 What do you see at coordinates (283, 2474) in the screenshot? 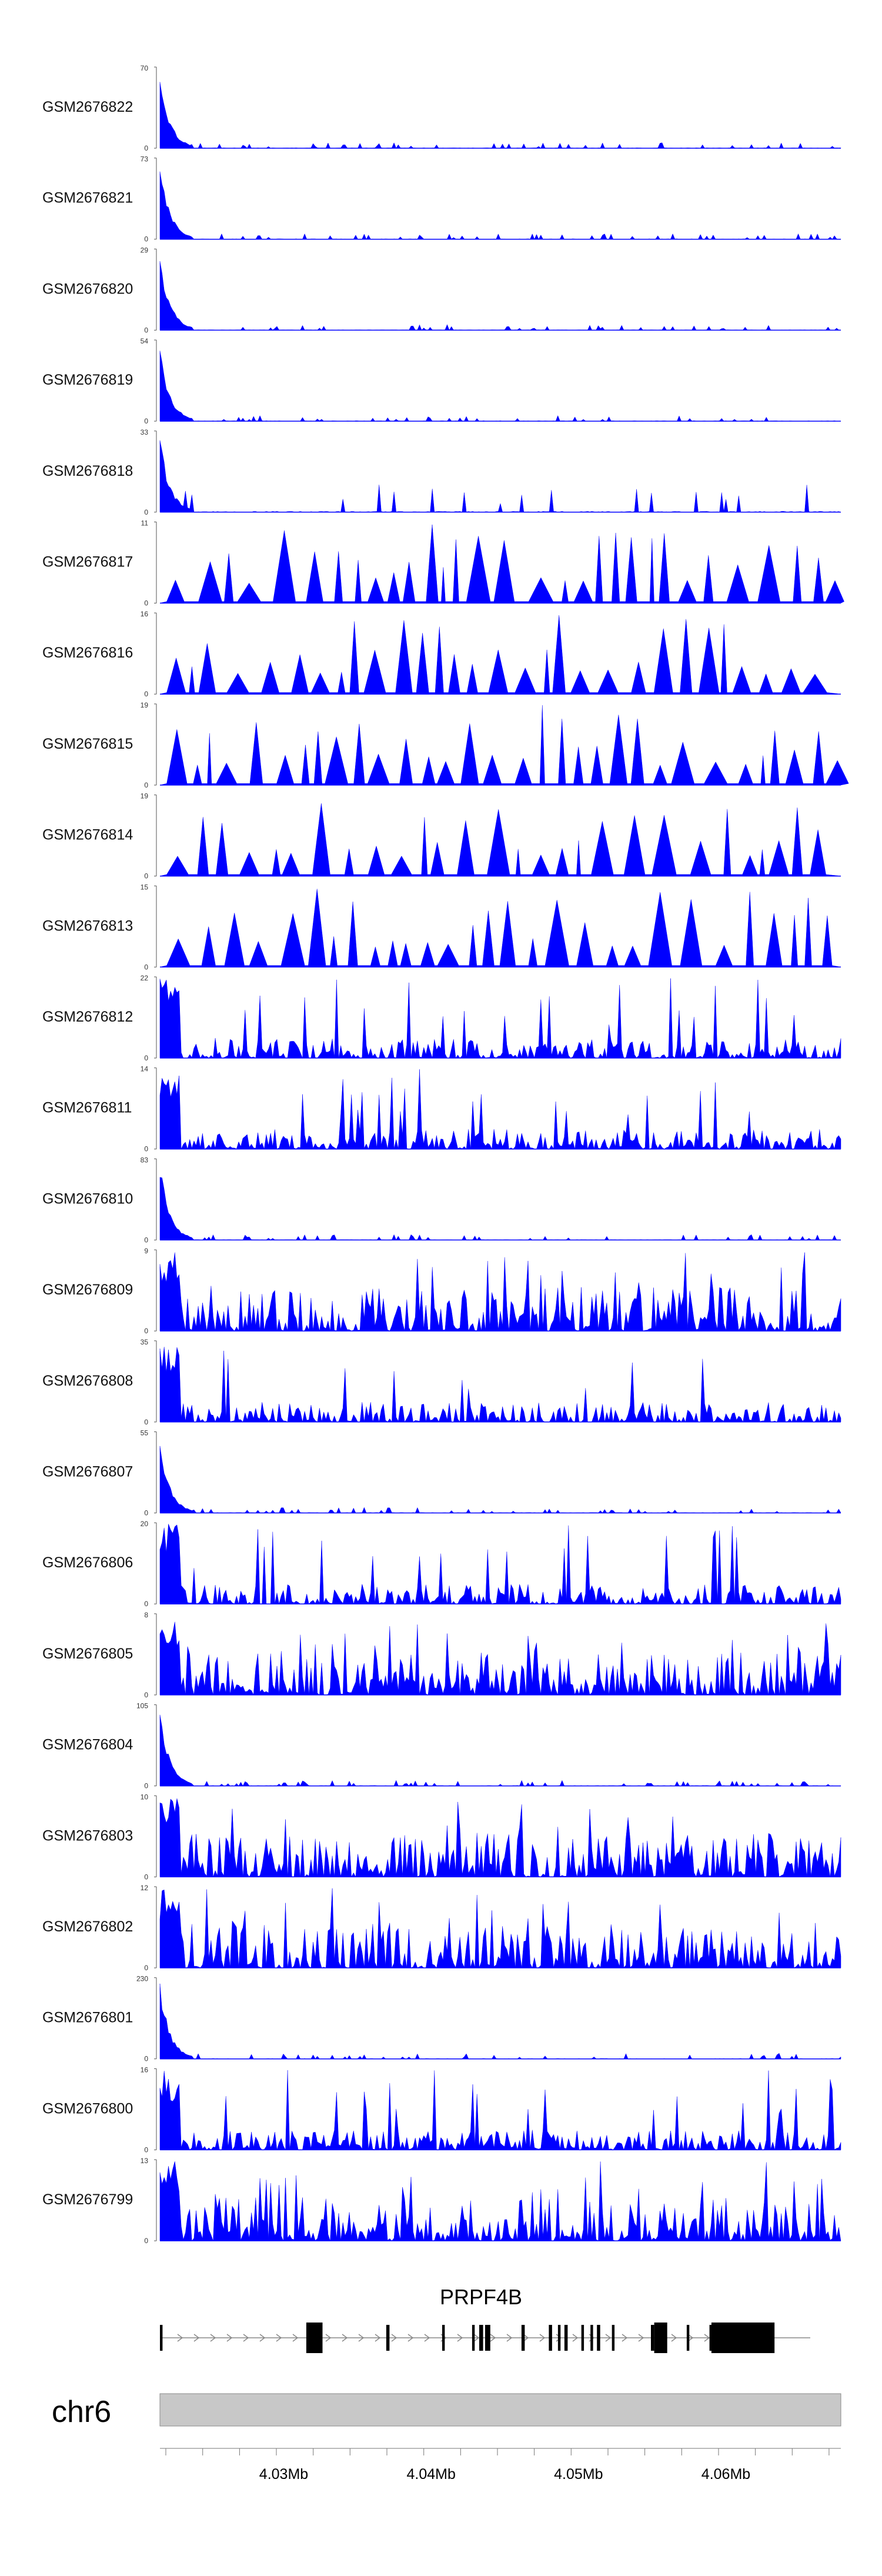
I see `axis-tick-label: 4.03Mb` at bounding box center [283, 2474].